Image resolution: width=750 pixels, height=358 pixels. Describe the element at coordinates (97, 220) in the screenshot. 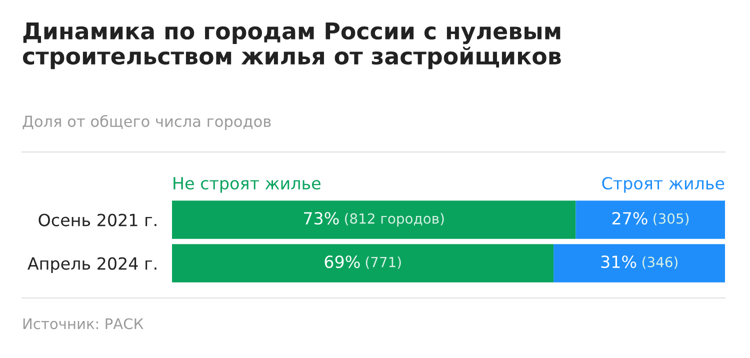

I see `y-tick-label: Осень 2021 г.` at that location.